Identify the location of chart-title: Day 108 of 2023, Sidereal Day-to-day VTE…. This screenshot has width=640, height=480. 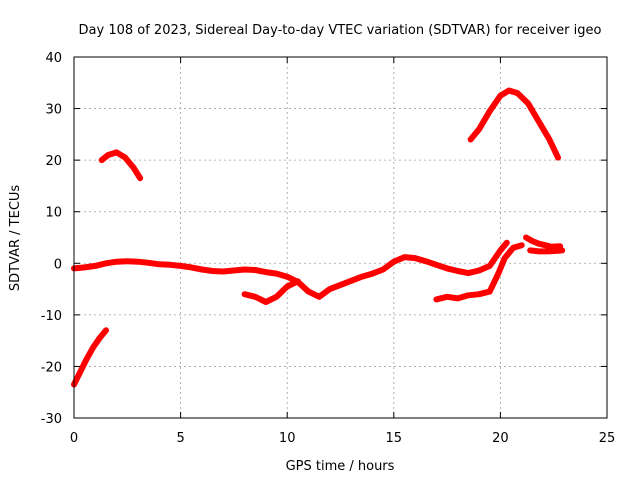
(340, 30).